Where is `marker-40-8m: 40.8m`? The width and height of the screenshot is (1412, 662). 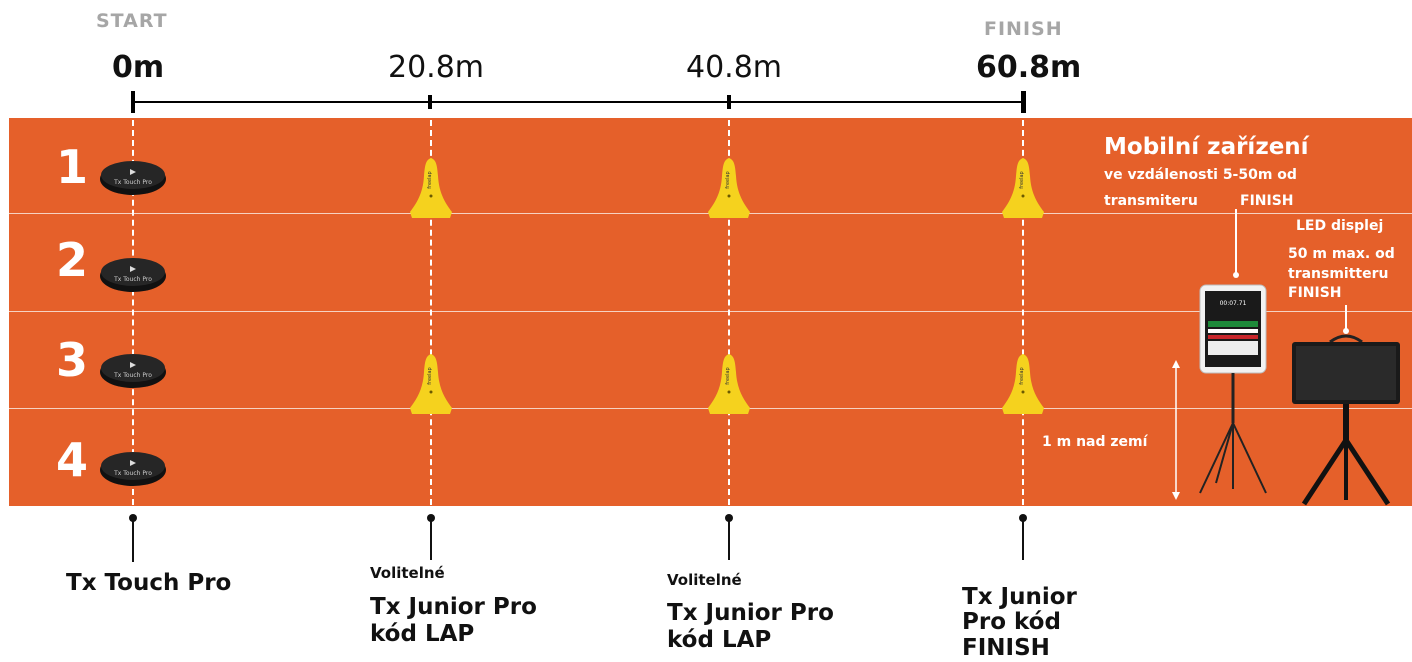
marker-40-8m: 40.8m is located at coordinates (734, 67).